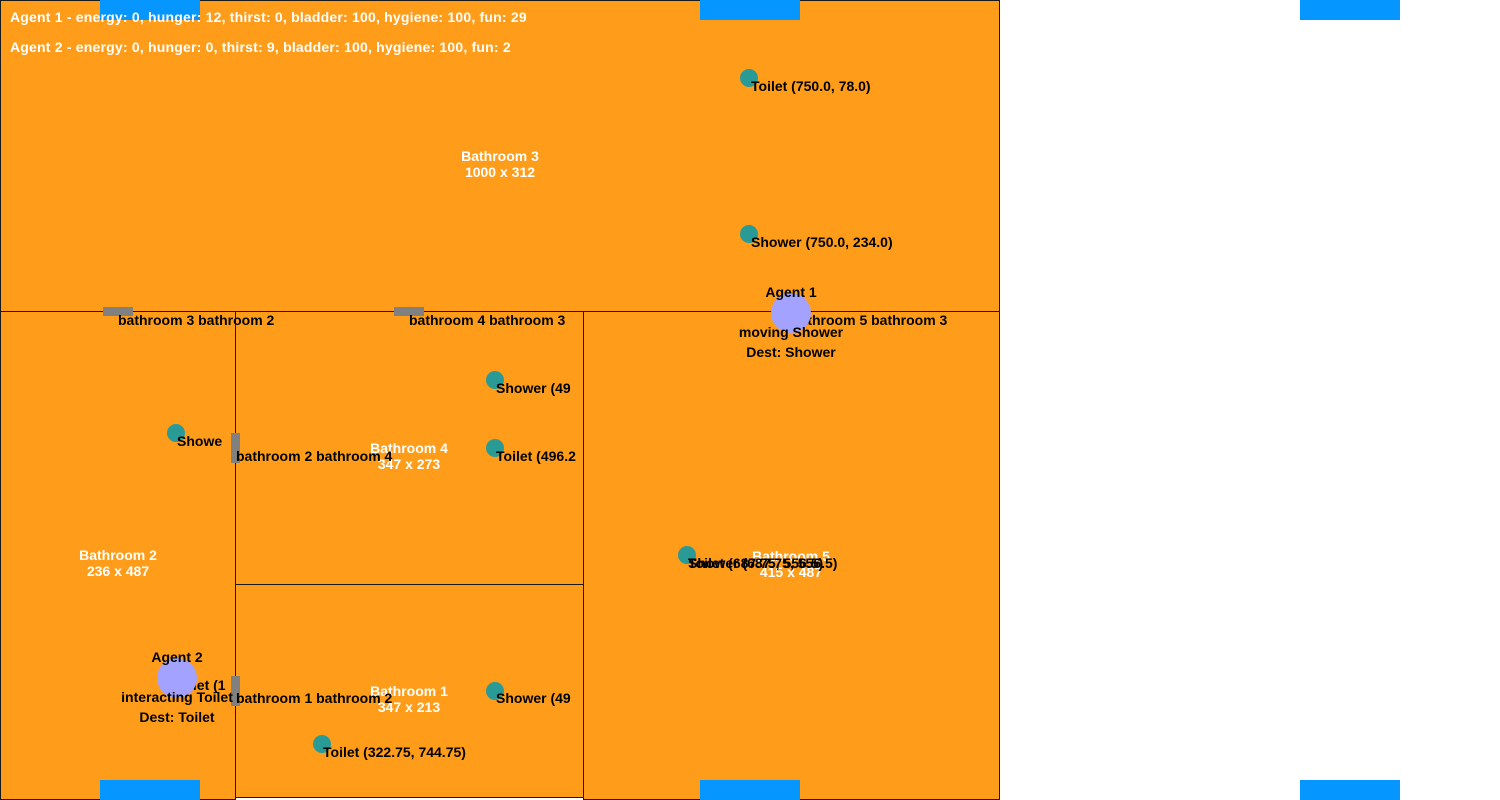 This screenshot has width=1500, height=800. Describe the element at coordinates (791, 352) in the screenshot. I see `agent-1-destination: Dest: Shower` at that location.